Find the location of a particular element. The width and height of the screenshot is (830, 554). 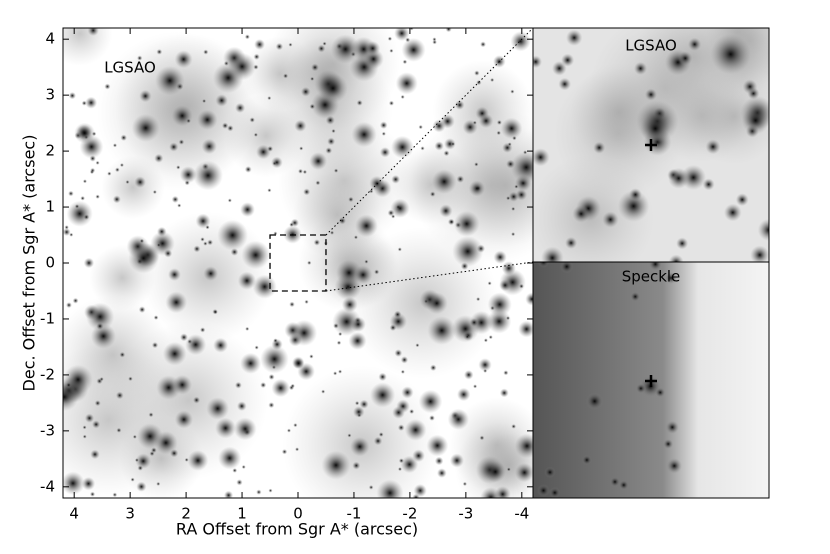

y-tick-label: 0 is located at coordinates (50, 263).